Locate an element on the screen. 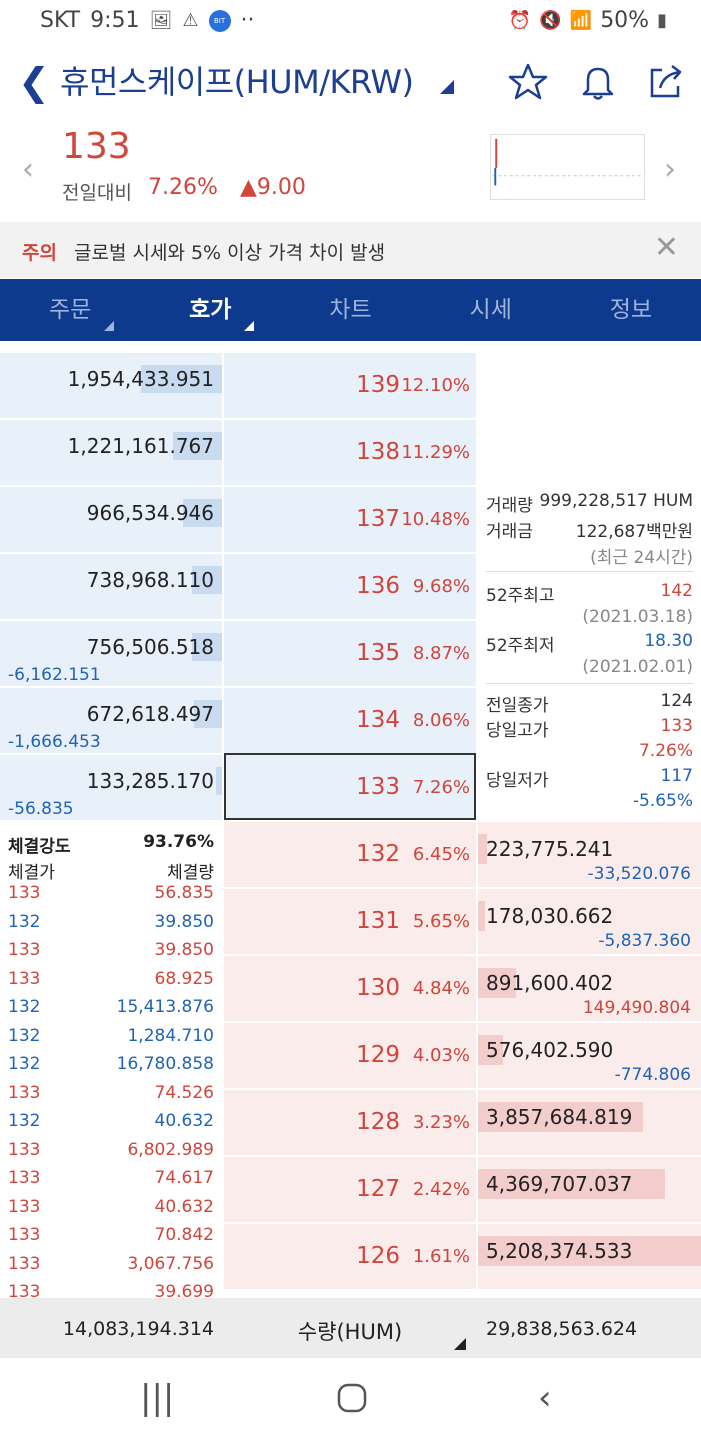 This screenshot has width=701, height=1440. ask-row: 1,954,433.951 139 12.10% is located at coordinates (350, 385).